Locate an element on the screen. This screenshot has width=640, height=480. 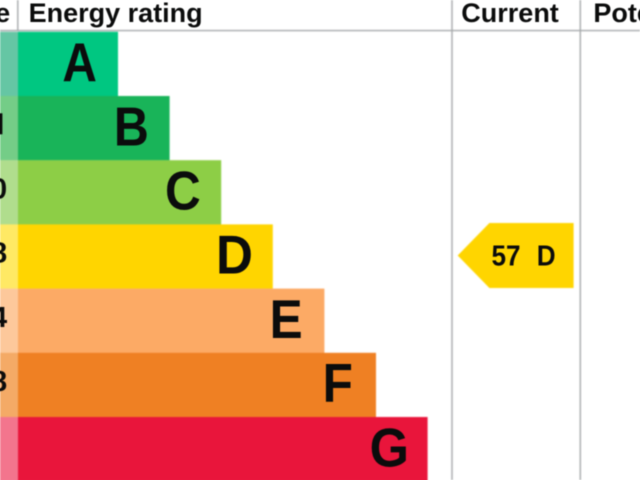
svg-text: 55-68 is located at coordinates (3, 254).